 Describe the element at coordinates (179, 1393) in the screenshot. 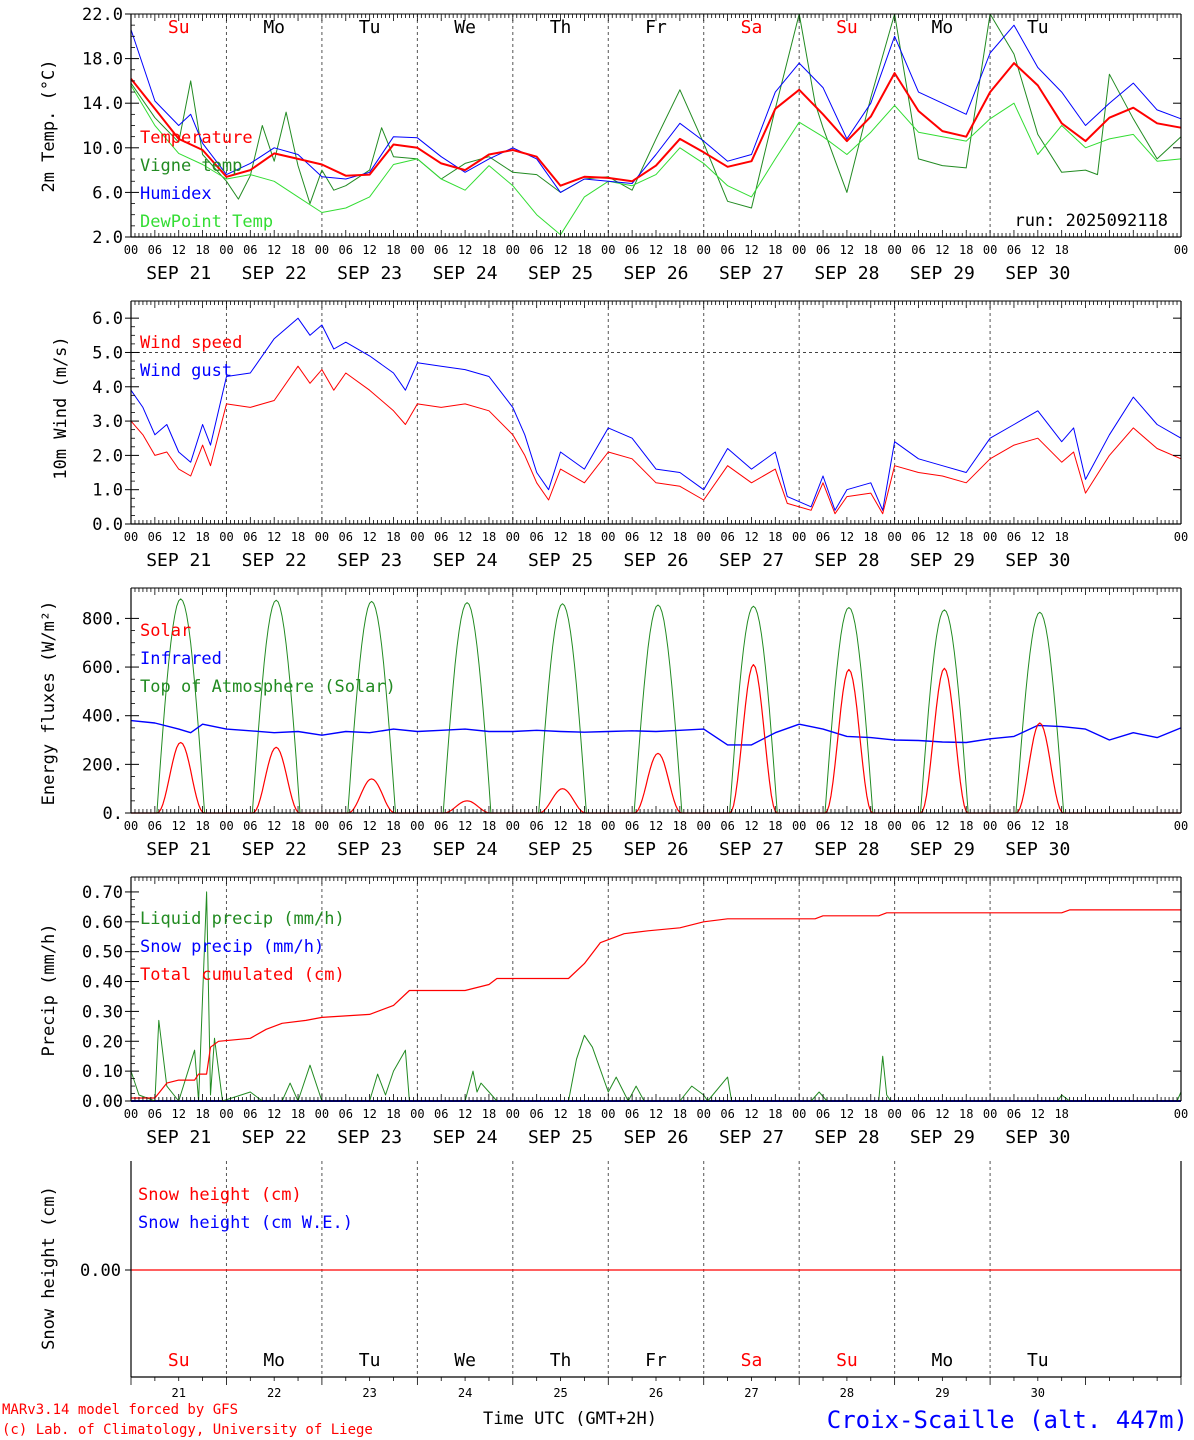

I see `day-number-label: 21` at that location.